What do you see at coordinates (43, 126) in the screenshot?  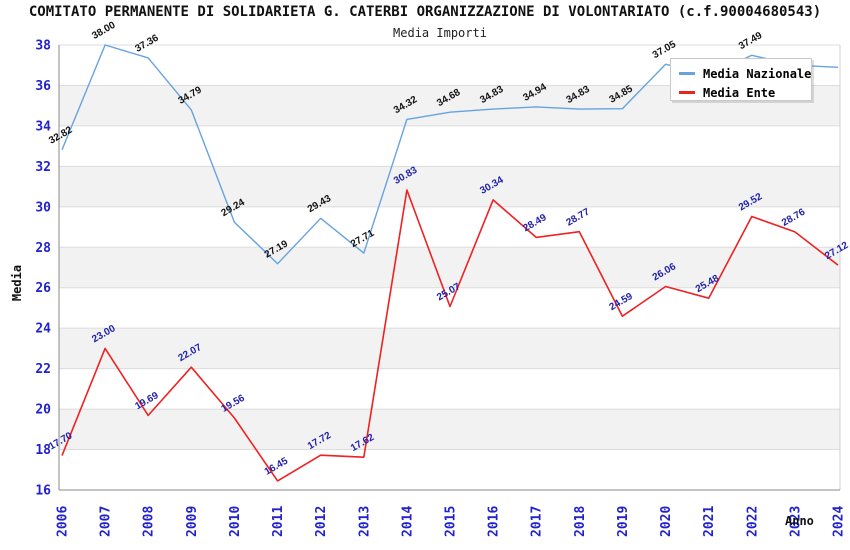 I see `y-tick-label: 34` at bounding box center [43, 126].